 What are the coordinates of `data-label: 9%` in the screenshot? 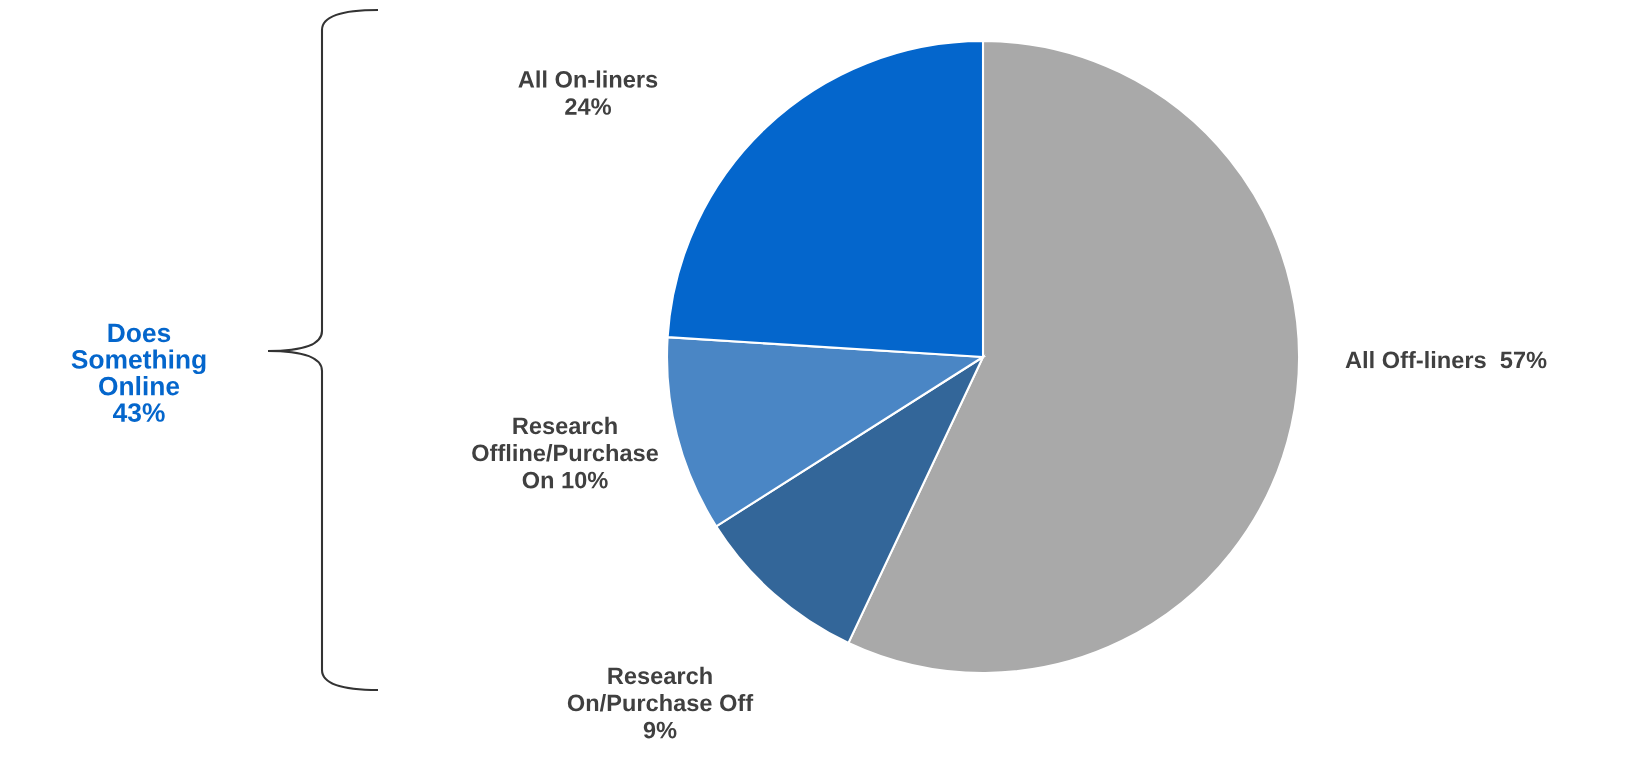 It's located at (660, 730).